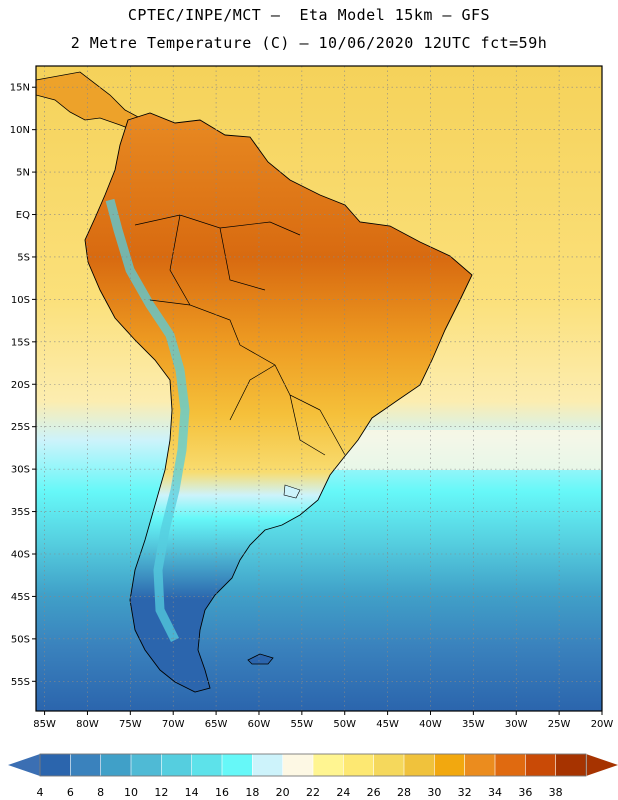 Image resolution: width=618 pixels, height=800 pixels. What do you see at coordinates (465, 792) in the screenshot?
I see `colorbar-tick-label: 32` at bounding box center [465, 792].